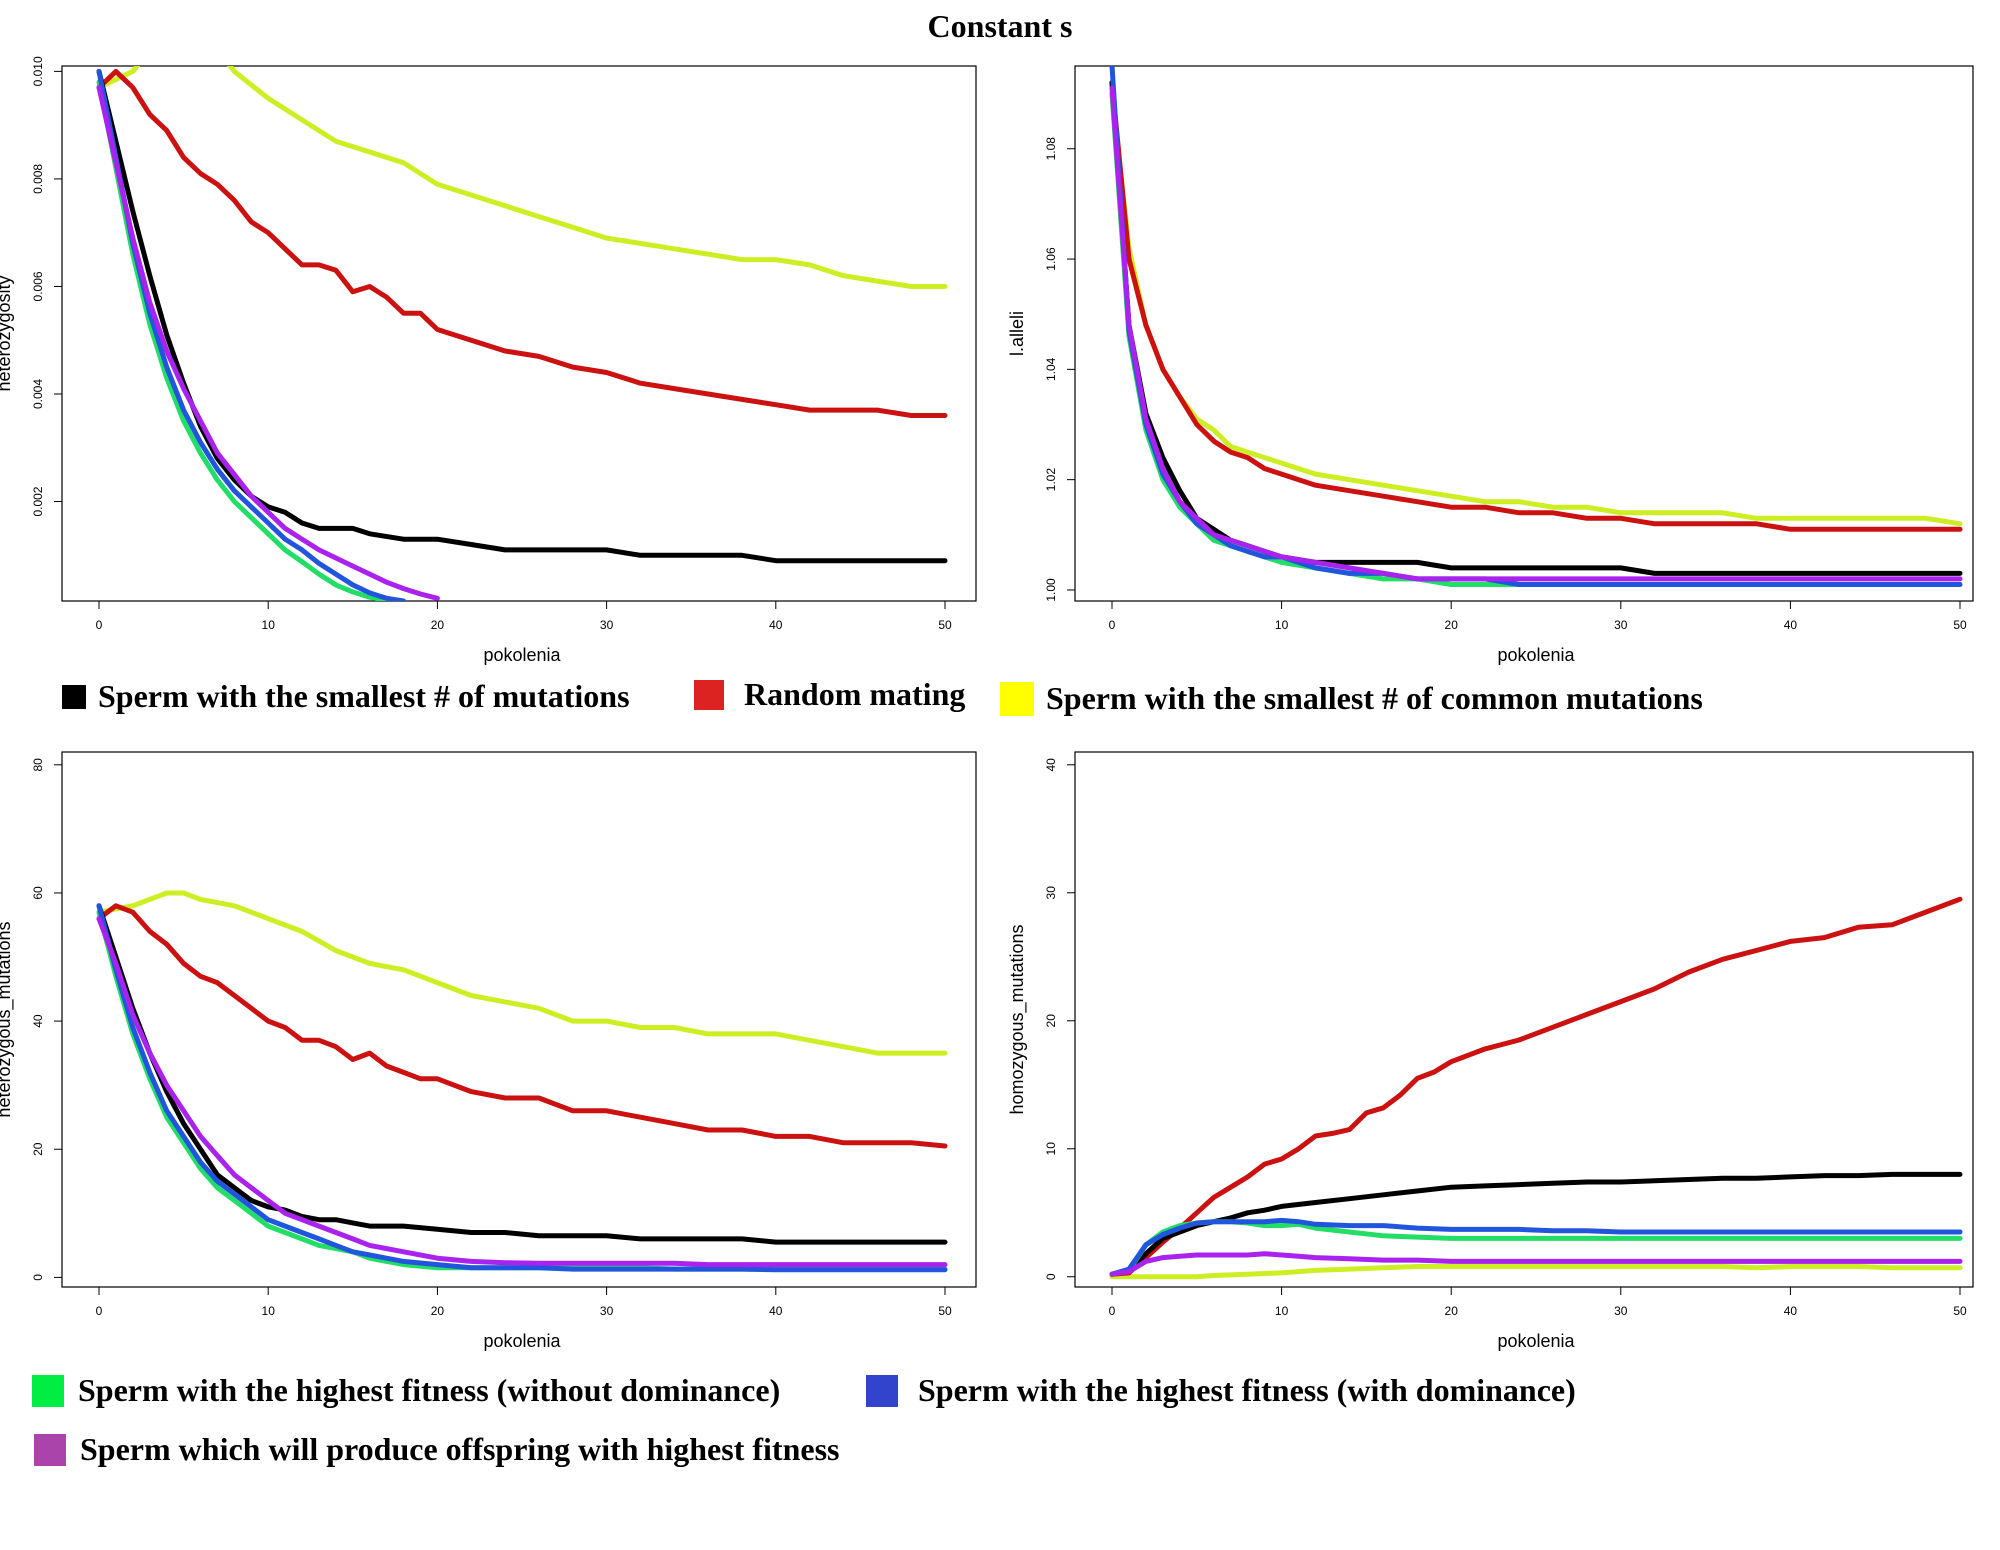 The image size is (2000, 1550). Describe the element at coordinates (1017, 333) in the screenshot. I see `y-axis-label: l.alleli` at that location.